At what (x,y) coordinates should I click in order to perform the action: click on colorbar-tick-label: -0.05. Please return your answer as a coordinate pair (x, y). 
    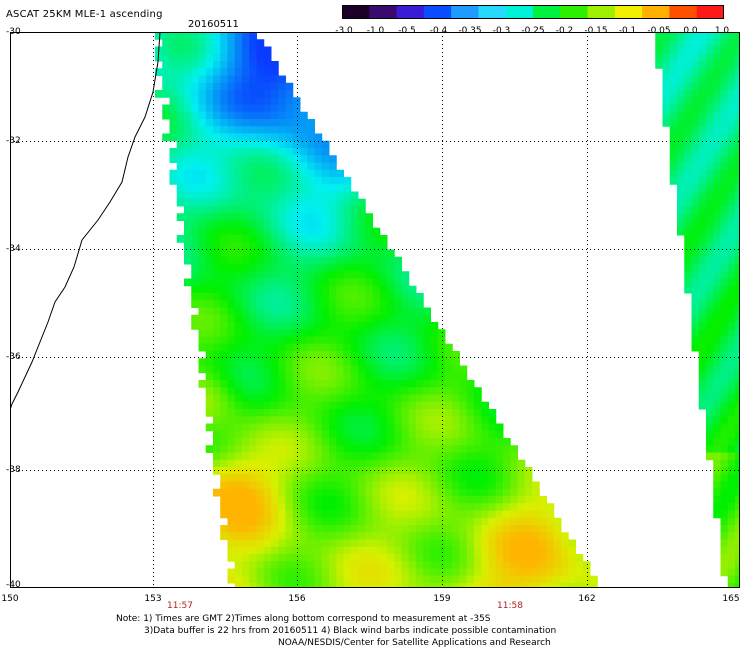
    Looking at the image, I should click on (659, 31).